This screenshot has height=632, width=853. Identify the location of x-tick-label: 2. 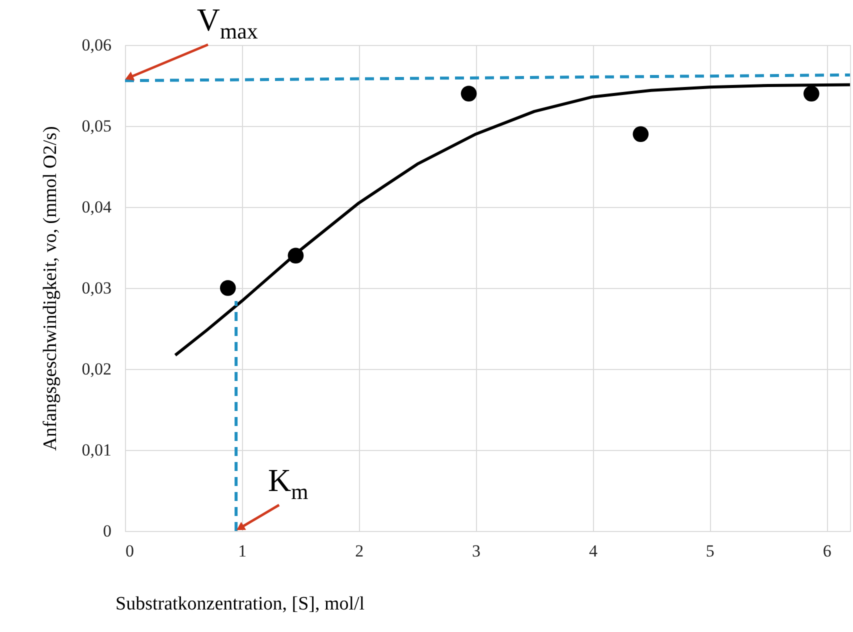
(359, 551).